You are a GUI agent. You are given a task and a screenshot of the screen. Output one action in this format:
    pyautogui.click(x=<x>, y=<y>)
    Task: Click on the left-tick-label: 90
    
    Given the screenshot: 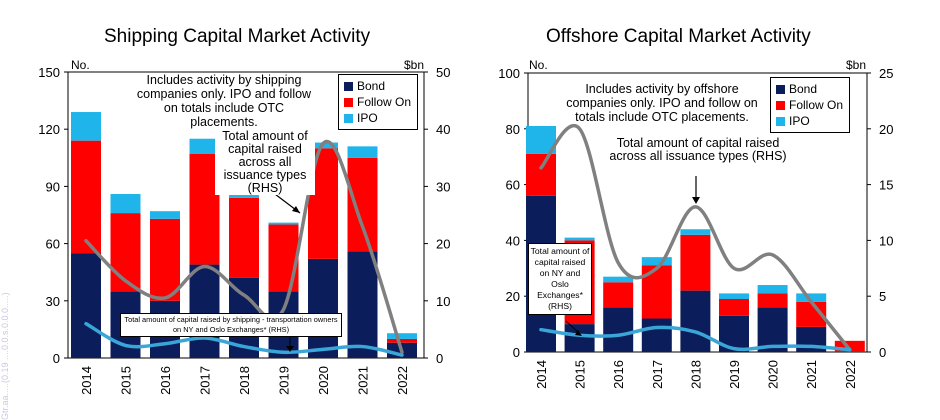 What is the action you would take?
    pyautogui.click(x=53, y=186)
    